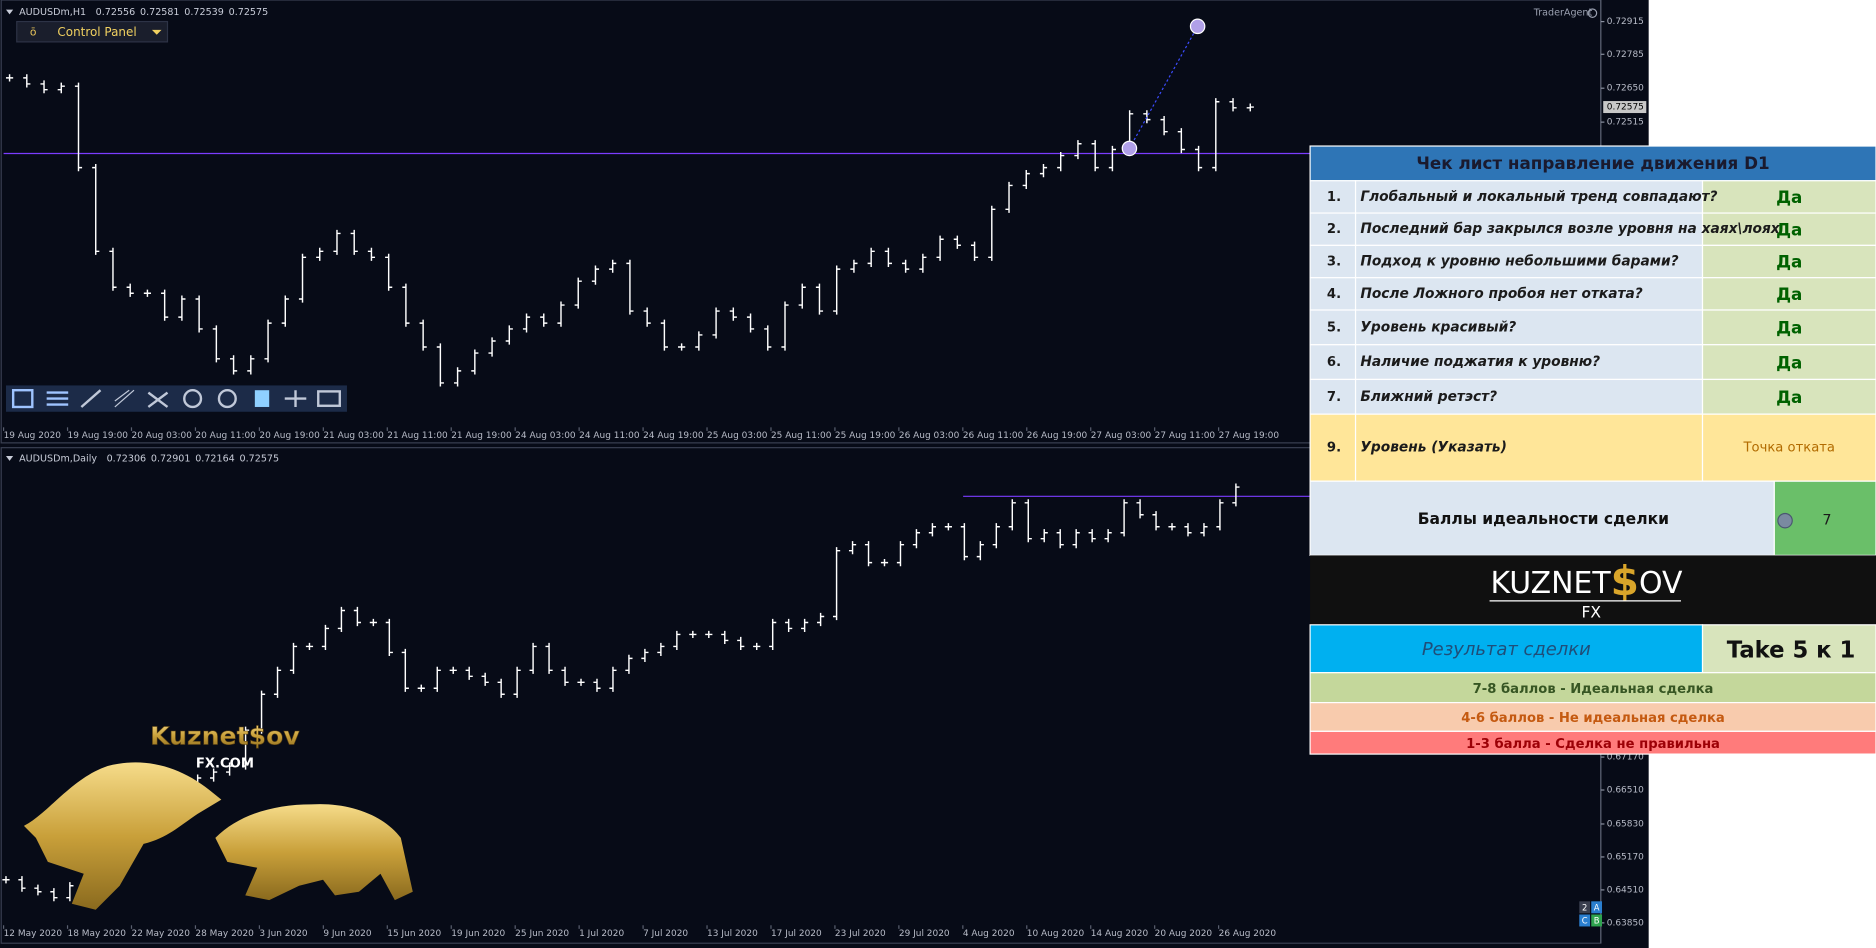 This screenshot has width=1876, height=948. Describe the element at coordinates (314, 852) in the screenshot. I see `bear` at that location.